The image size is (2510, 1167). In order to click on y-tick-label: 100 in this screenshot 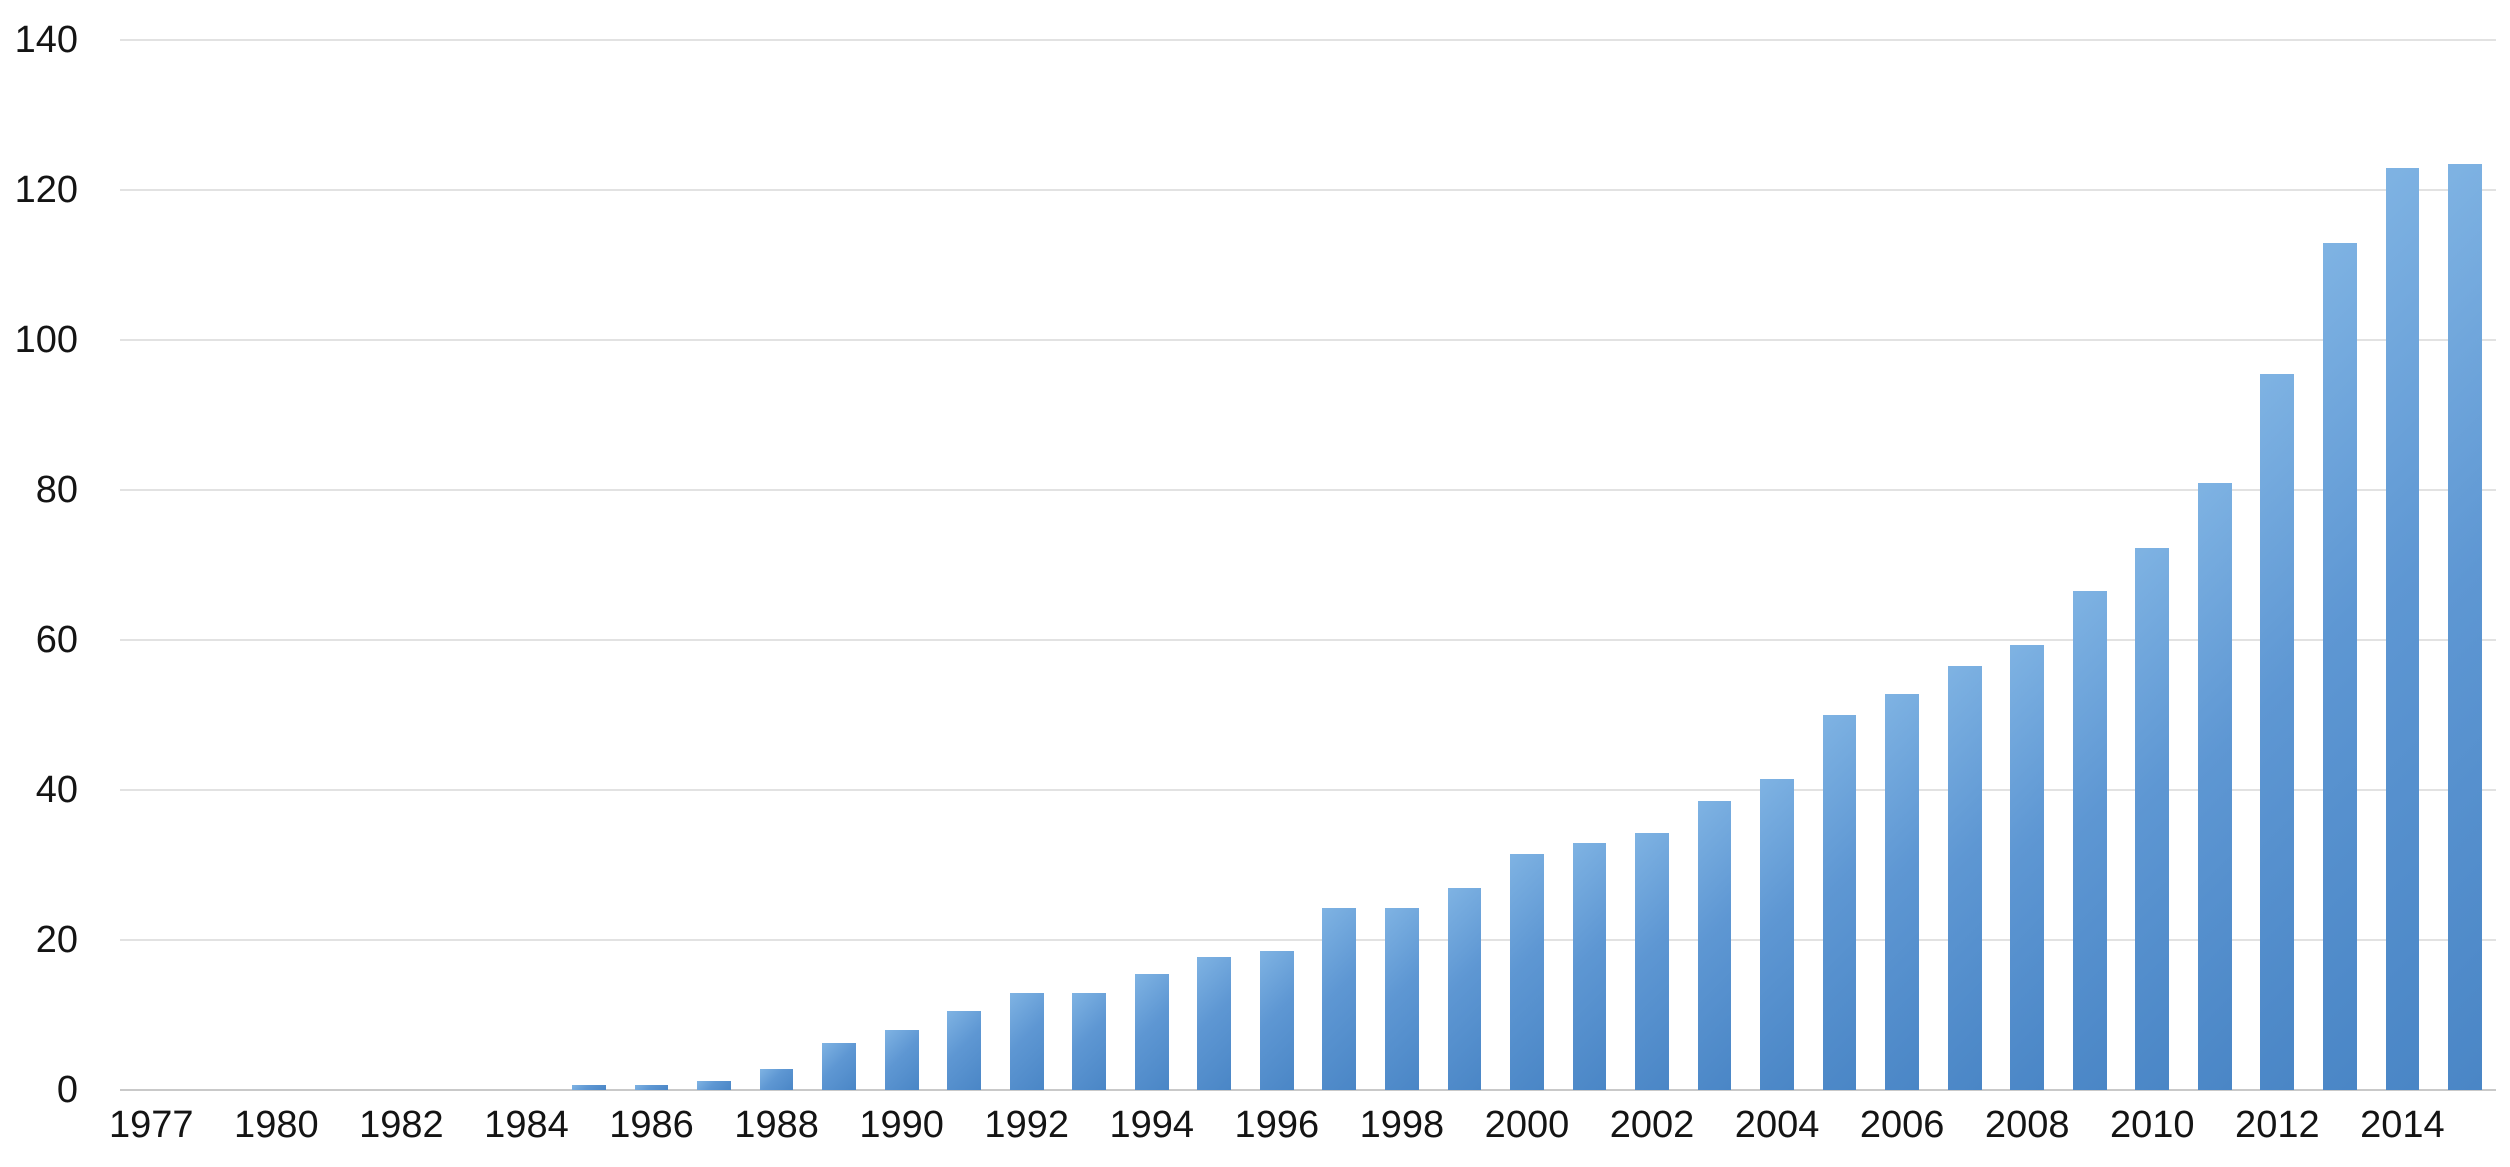, I will do `click(46, 340)`.